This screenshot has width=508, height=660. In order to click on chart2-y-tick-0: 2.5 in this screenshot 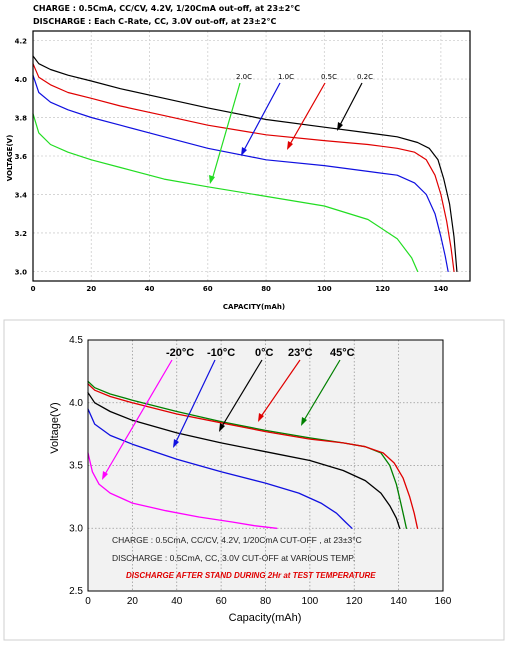, I will do `click(76, 591)`.